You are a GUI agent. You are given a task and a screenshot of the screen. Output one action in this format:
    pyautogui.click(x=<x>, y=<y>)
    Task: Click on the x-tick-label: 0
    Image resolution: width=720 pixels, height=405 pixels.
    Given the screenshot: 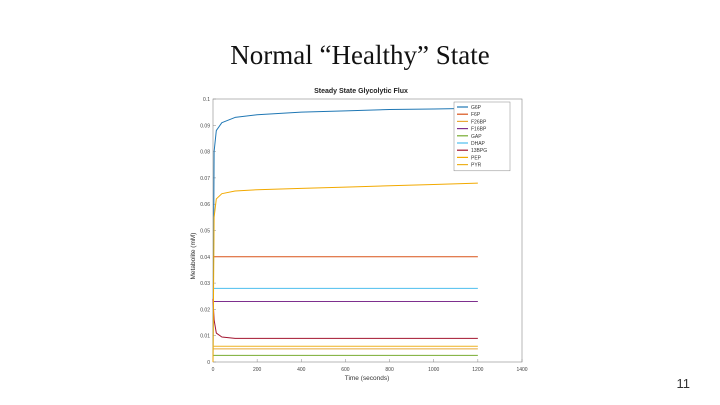 What is the action you would take?
    pyautogui.click(x=213, y=370)
    